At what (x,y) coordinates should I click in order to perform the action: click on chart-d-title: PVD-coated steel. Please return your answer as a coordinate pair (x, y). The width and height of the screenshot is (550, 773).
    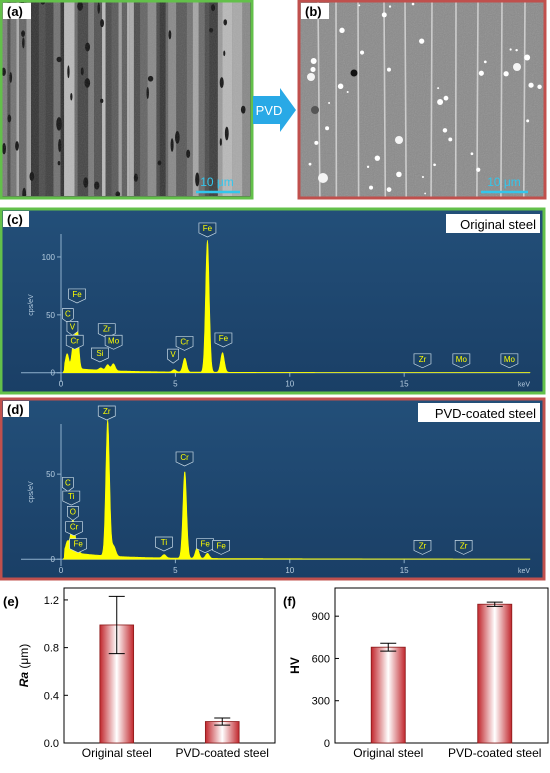
    Looking at the image, I should click on (485, 413).